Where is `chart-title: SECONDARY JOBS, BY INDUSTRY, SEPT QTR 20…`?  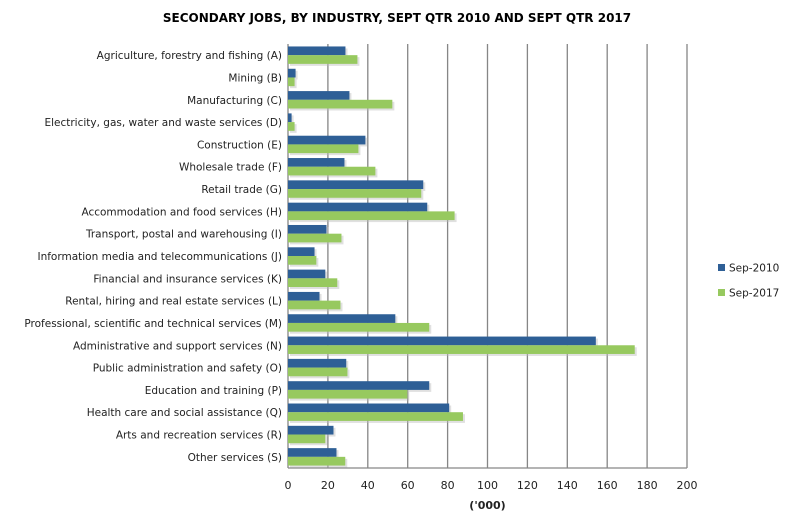 chart-title: SECONDARY JOBS, BY INDUSTRY, SEPT QTR 20… is located at coordinates (397, 18).